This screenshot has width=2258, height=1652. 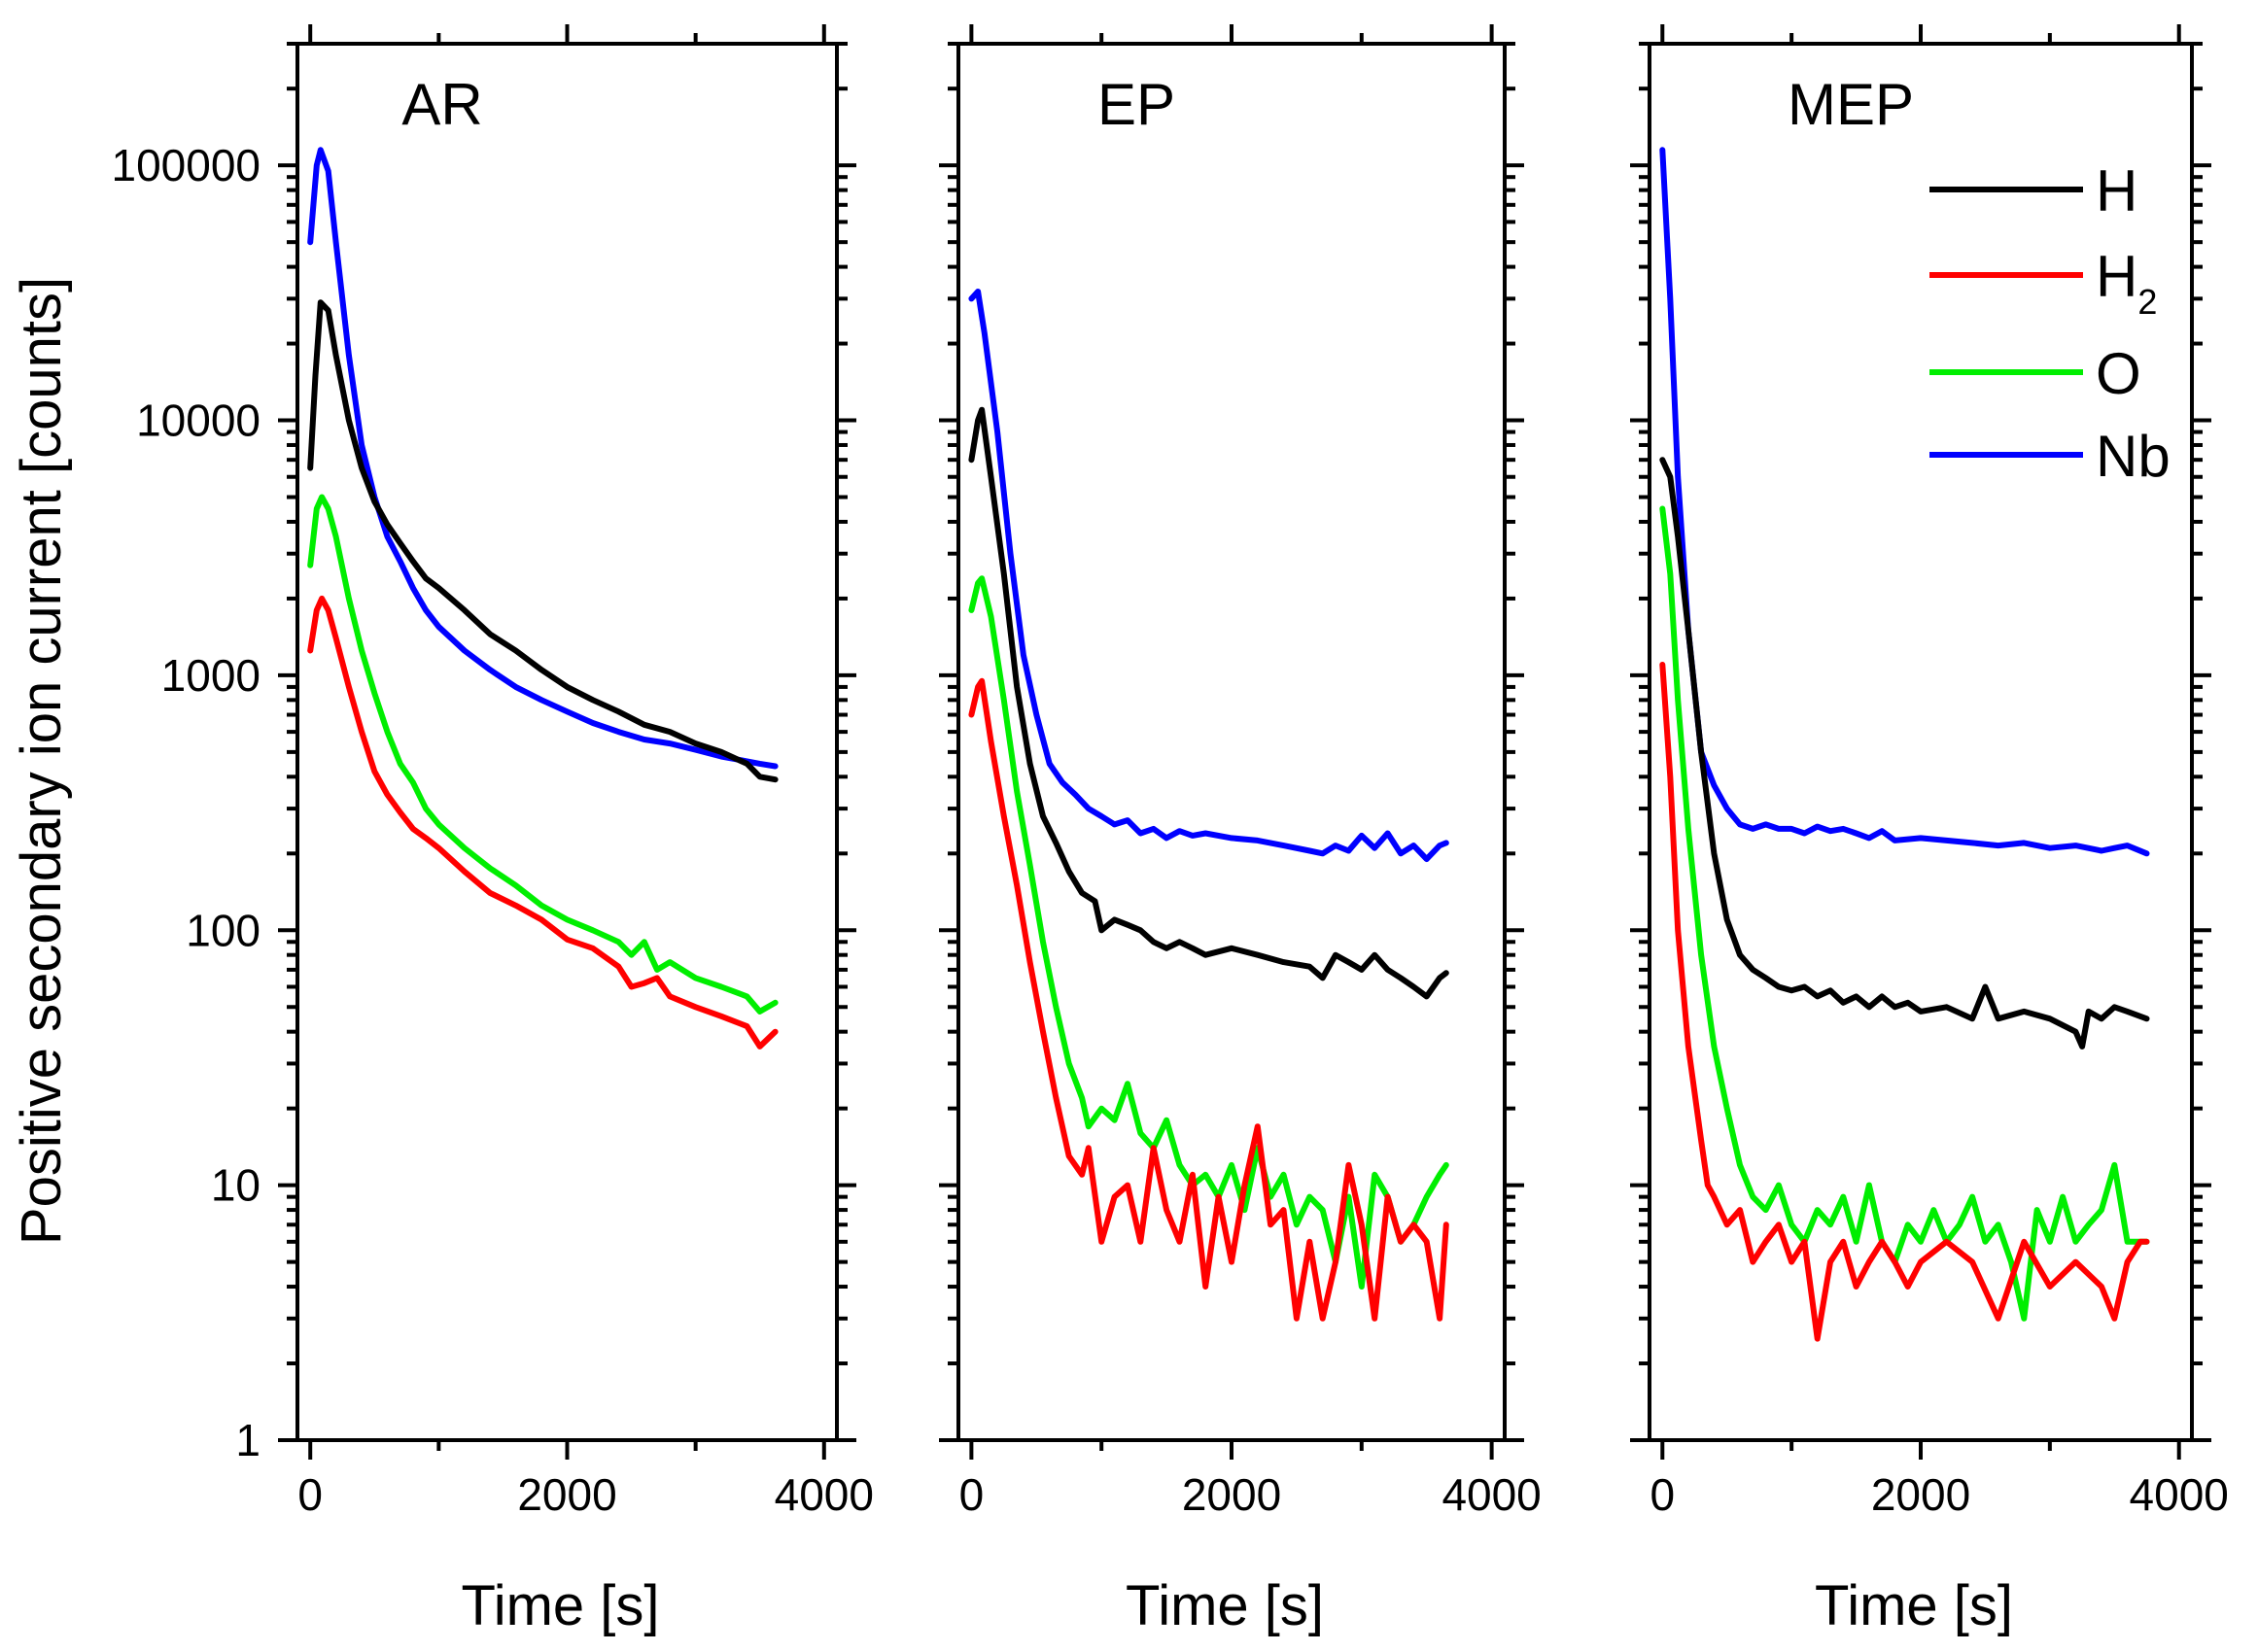 I want to click on panel-label: AR, so click(x=441, y=104).